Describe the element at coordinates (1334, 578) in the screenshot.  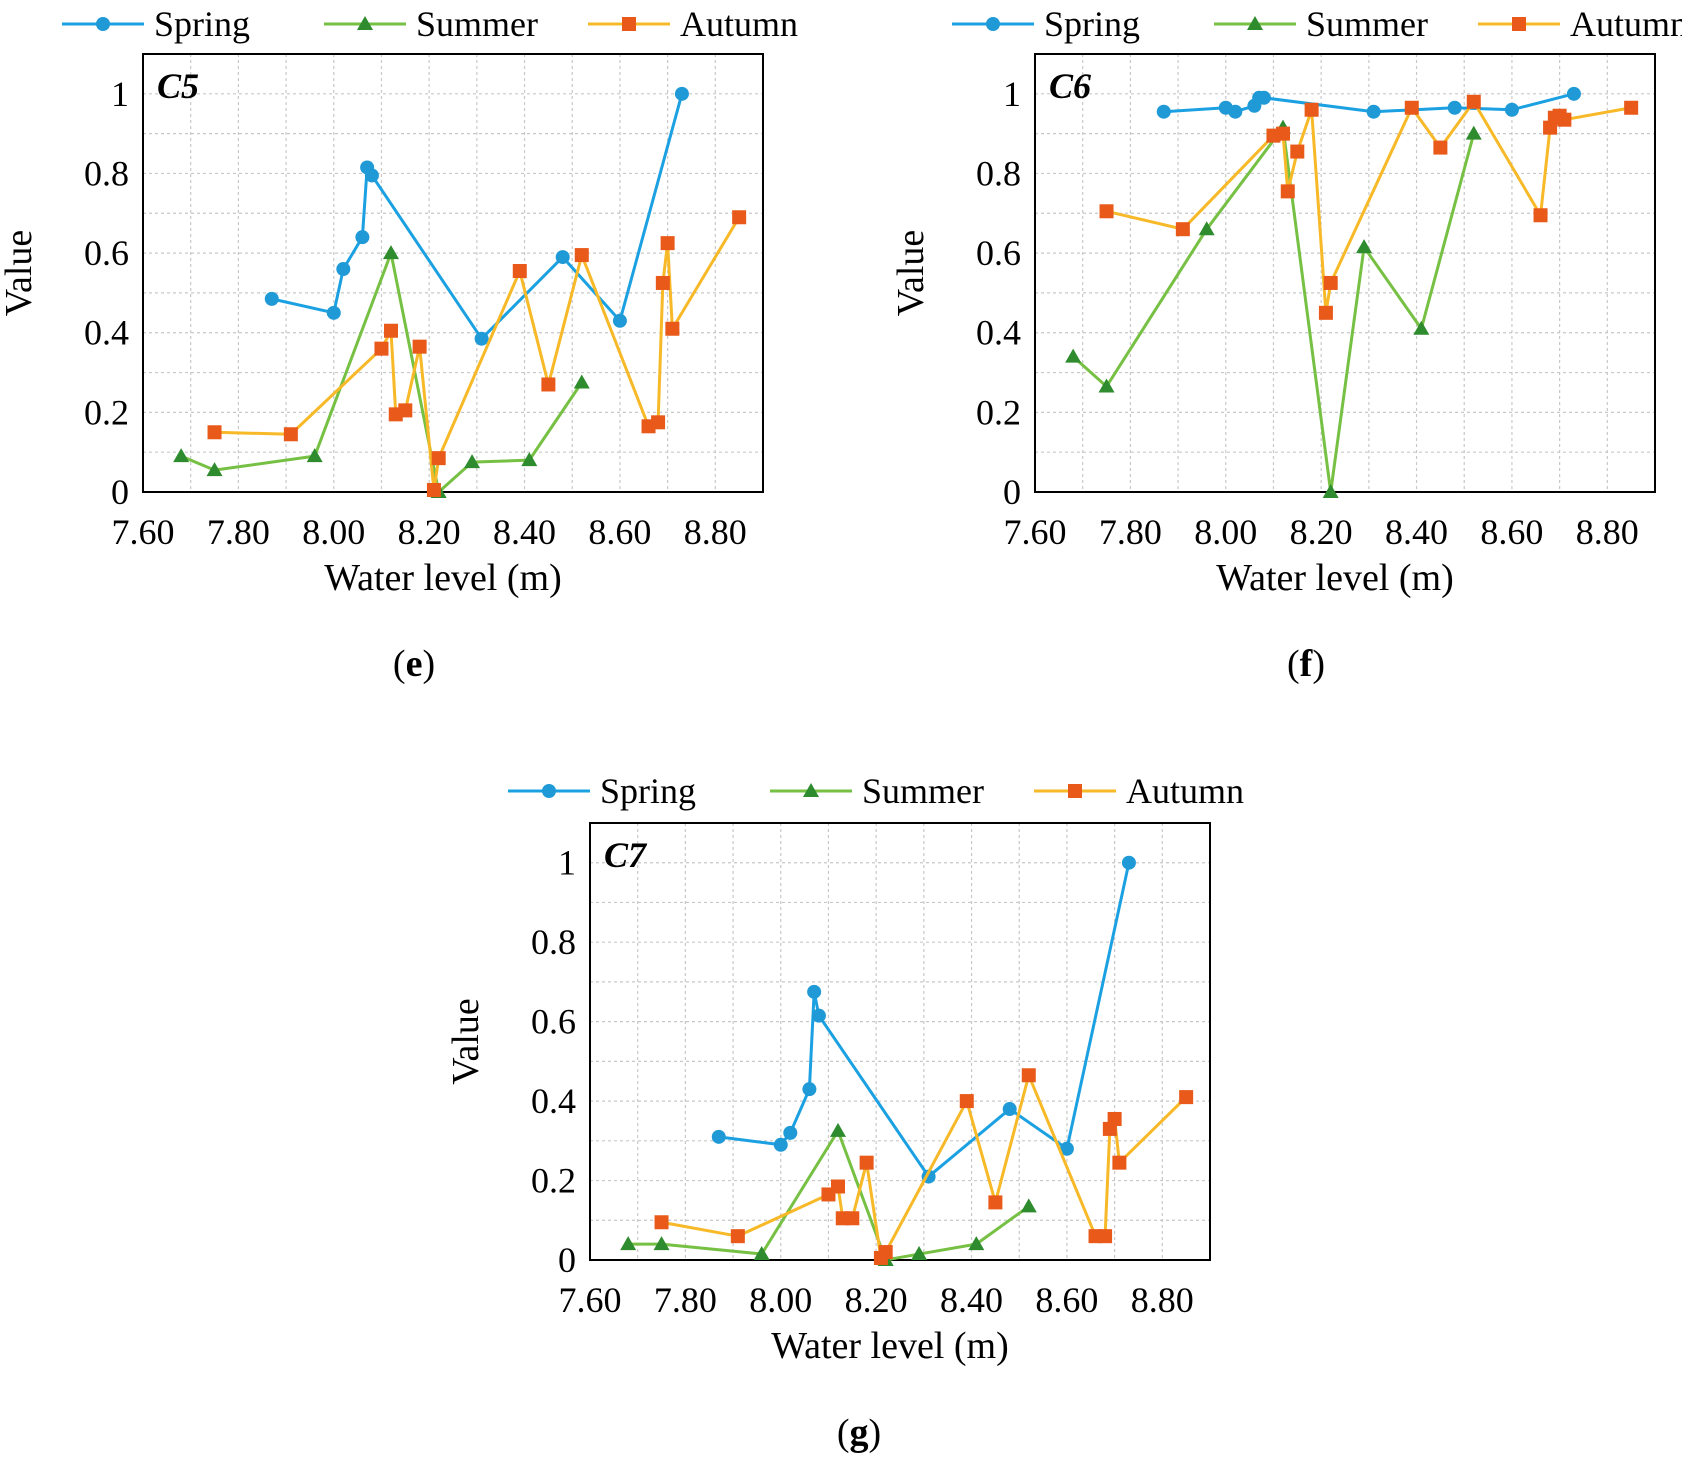
I see `x-axis-title: Water level (m)` at that location.